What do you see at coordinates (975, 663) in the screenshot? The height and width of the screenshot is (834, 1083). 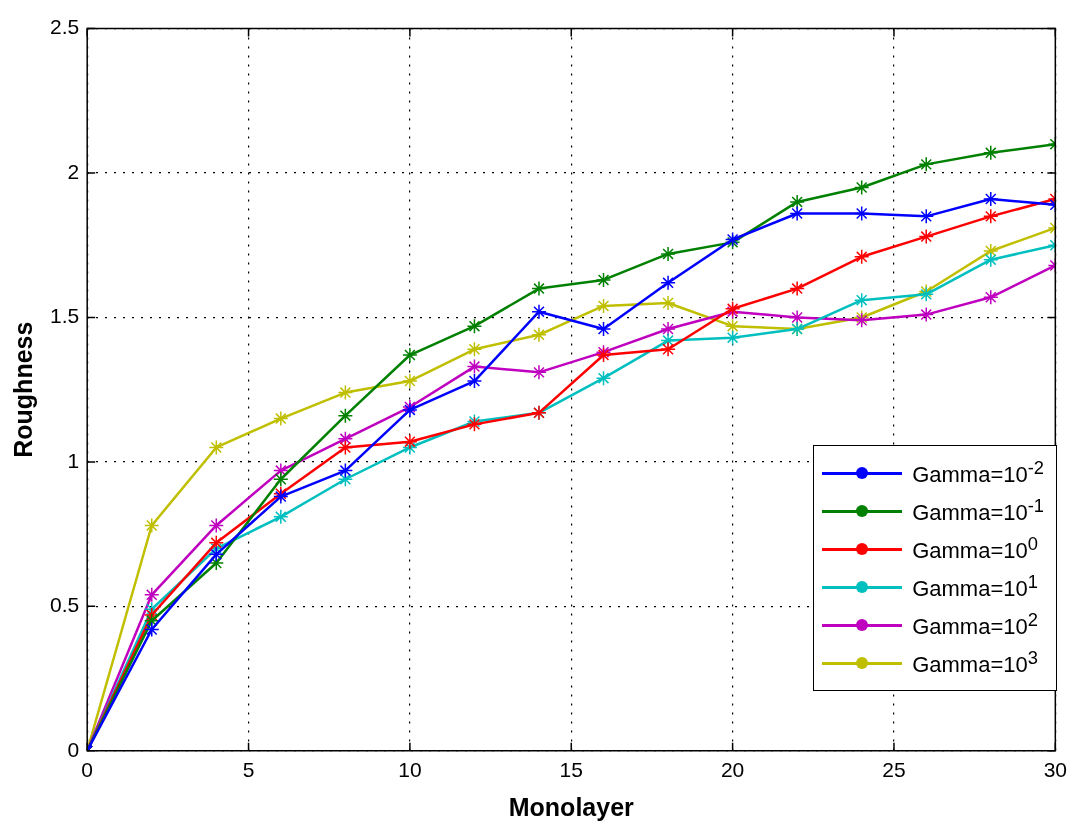 I see `legend-label: Gamma=10$^{3}$` at bounding box center [975, 663].